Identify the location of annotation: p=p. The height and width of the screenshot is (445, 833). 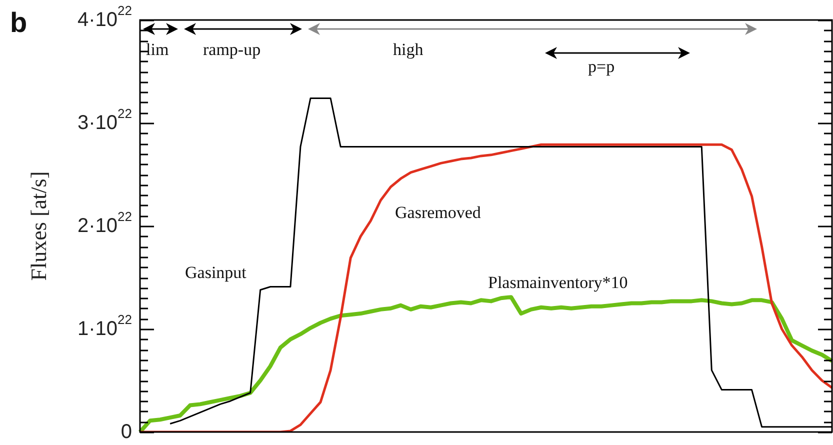
(601, 66).